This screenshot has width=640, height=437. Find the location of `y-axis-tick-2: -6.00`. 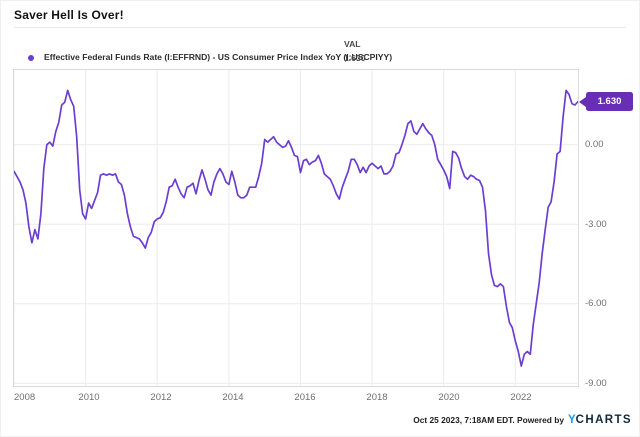

y-axis-tick-2: -6.00 is located at coordinates (596, 303).